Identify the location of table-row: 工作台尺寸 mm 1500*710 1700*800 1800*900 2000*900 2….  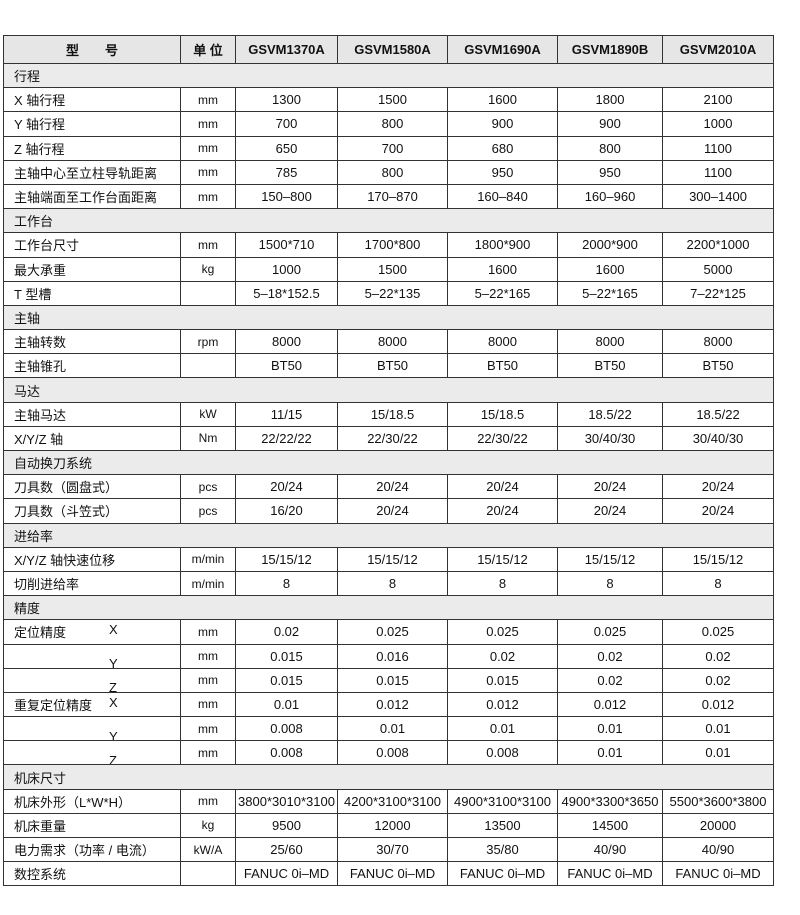
(388, 245).